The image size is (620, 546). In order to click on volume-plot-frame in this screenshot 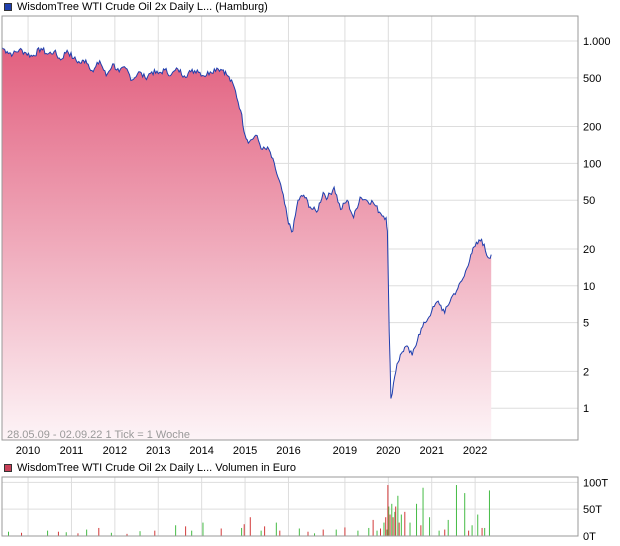, I will do `click(290, 506)`.